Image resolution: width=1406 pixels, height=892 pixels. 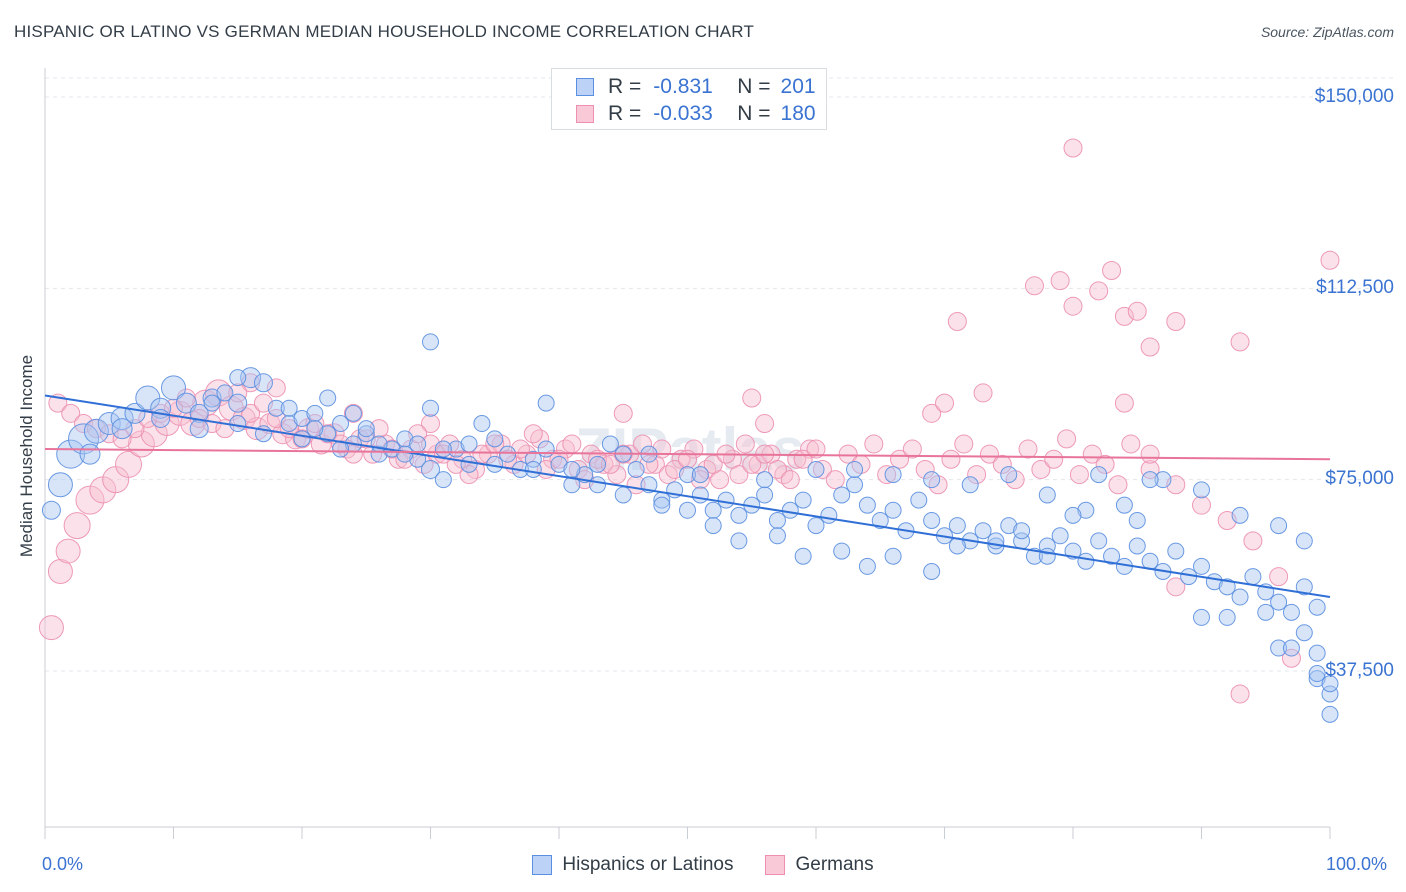 I want to click on correlation-legend: R = -0.831 N = 201 R = -0.033 N = 180, so click(x=689, y=99).